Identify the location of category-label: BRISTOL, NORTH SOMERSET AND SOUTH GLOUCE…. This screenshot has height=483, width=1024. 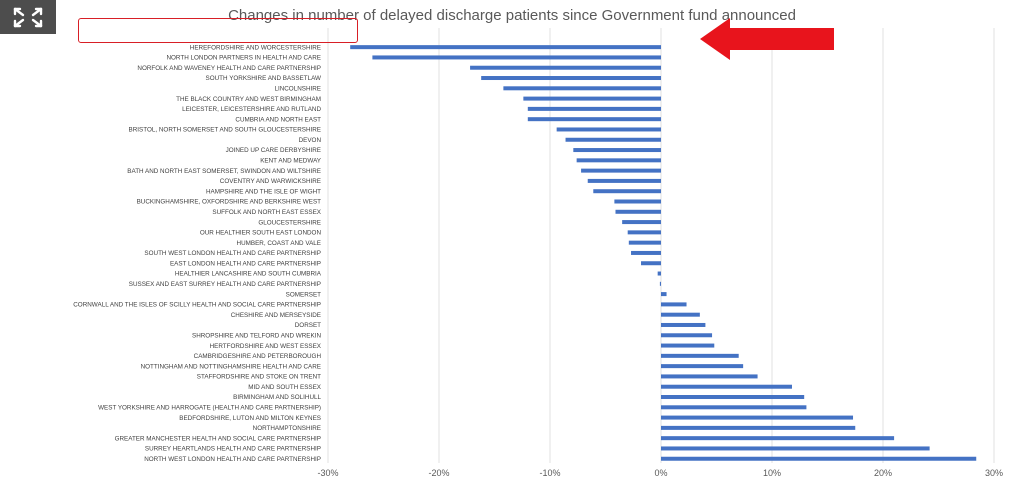
(225, 130).